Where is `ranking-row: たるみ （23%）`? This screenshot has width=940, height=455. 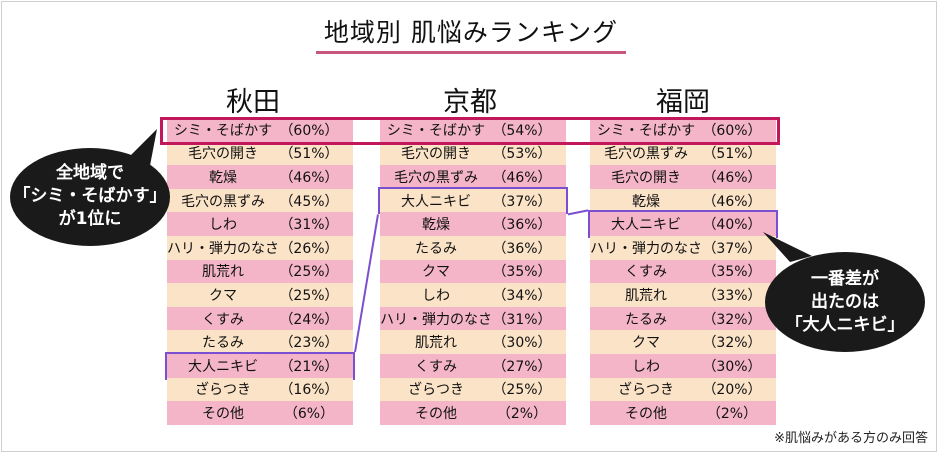 ranking-row: たるみ （23%） is located at coordinates (260, 342).